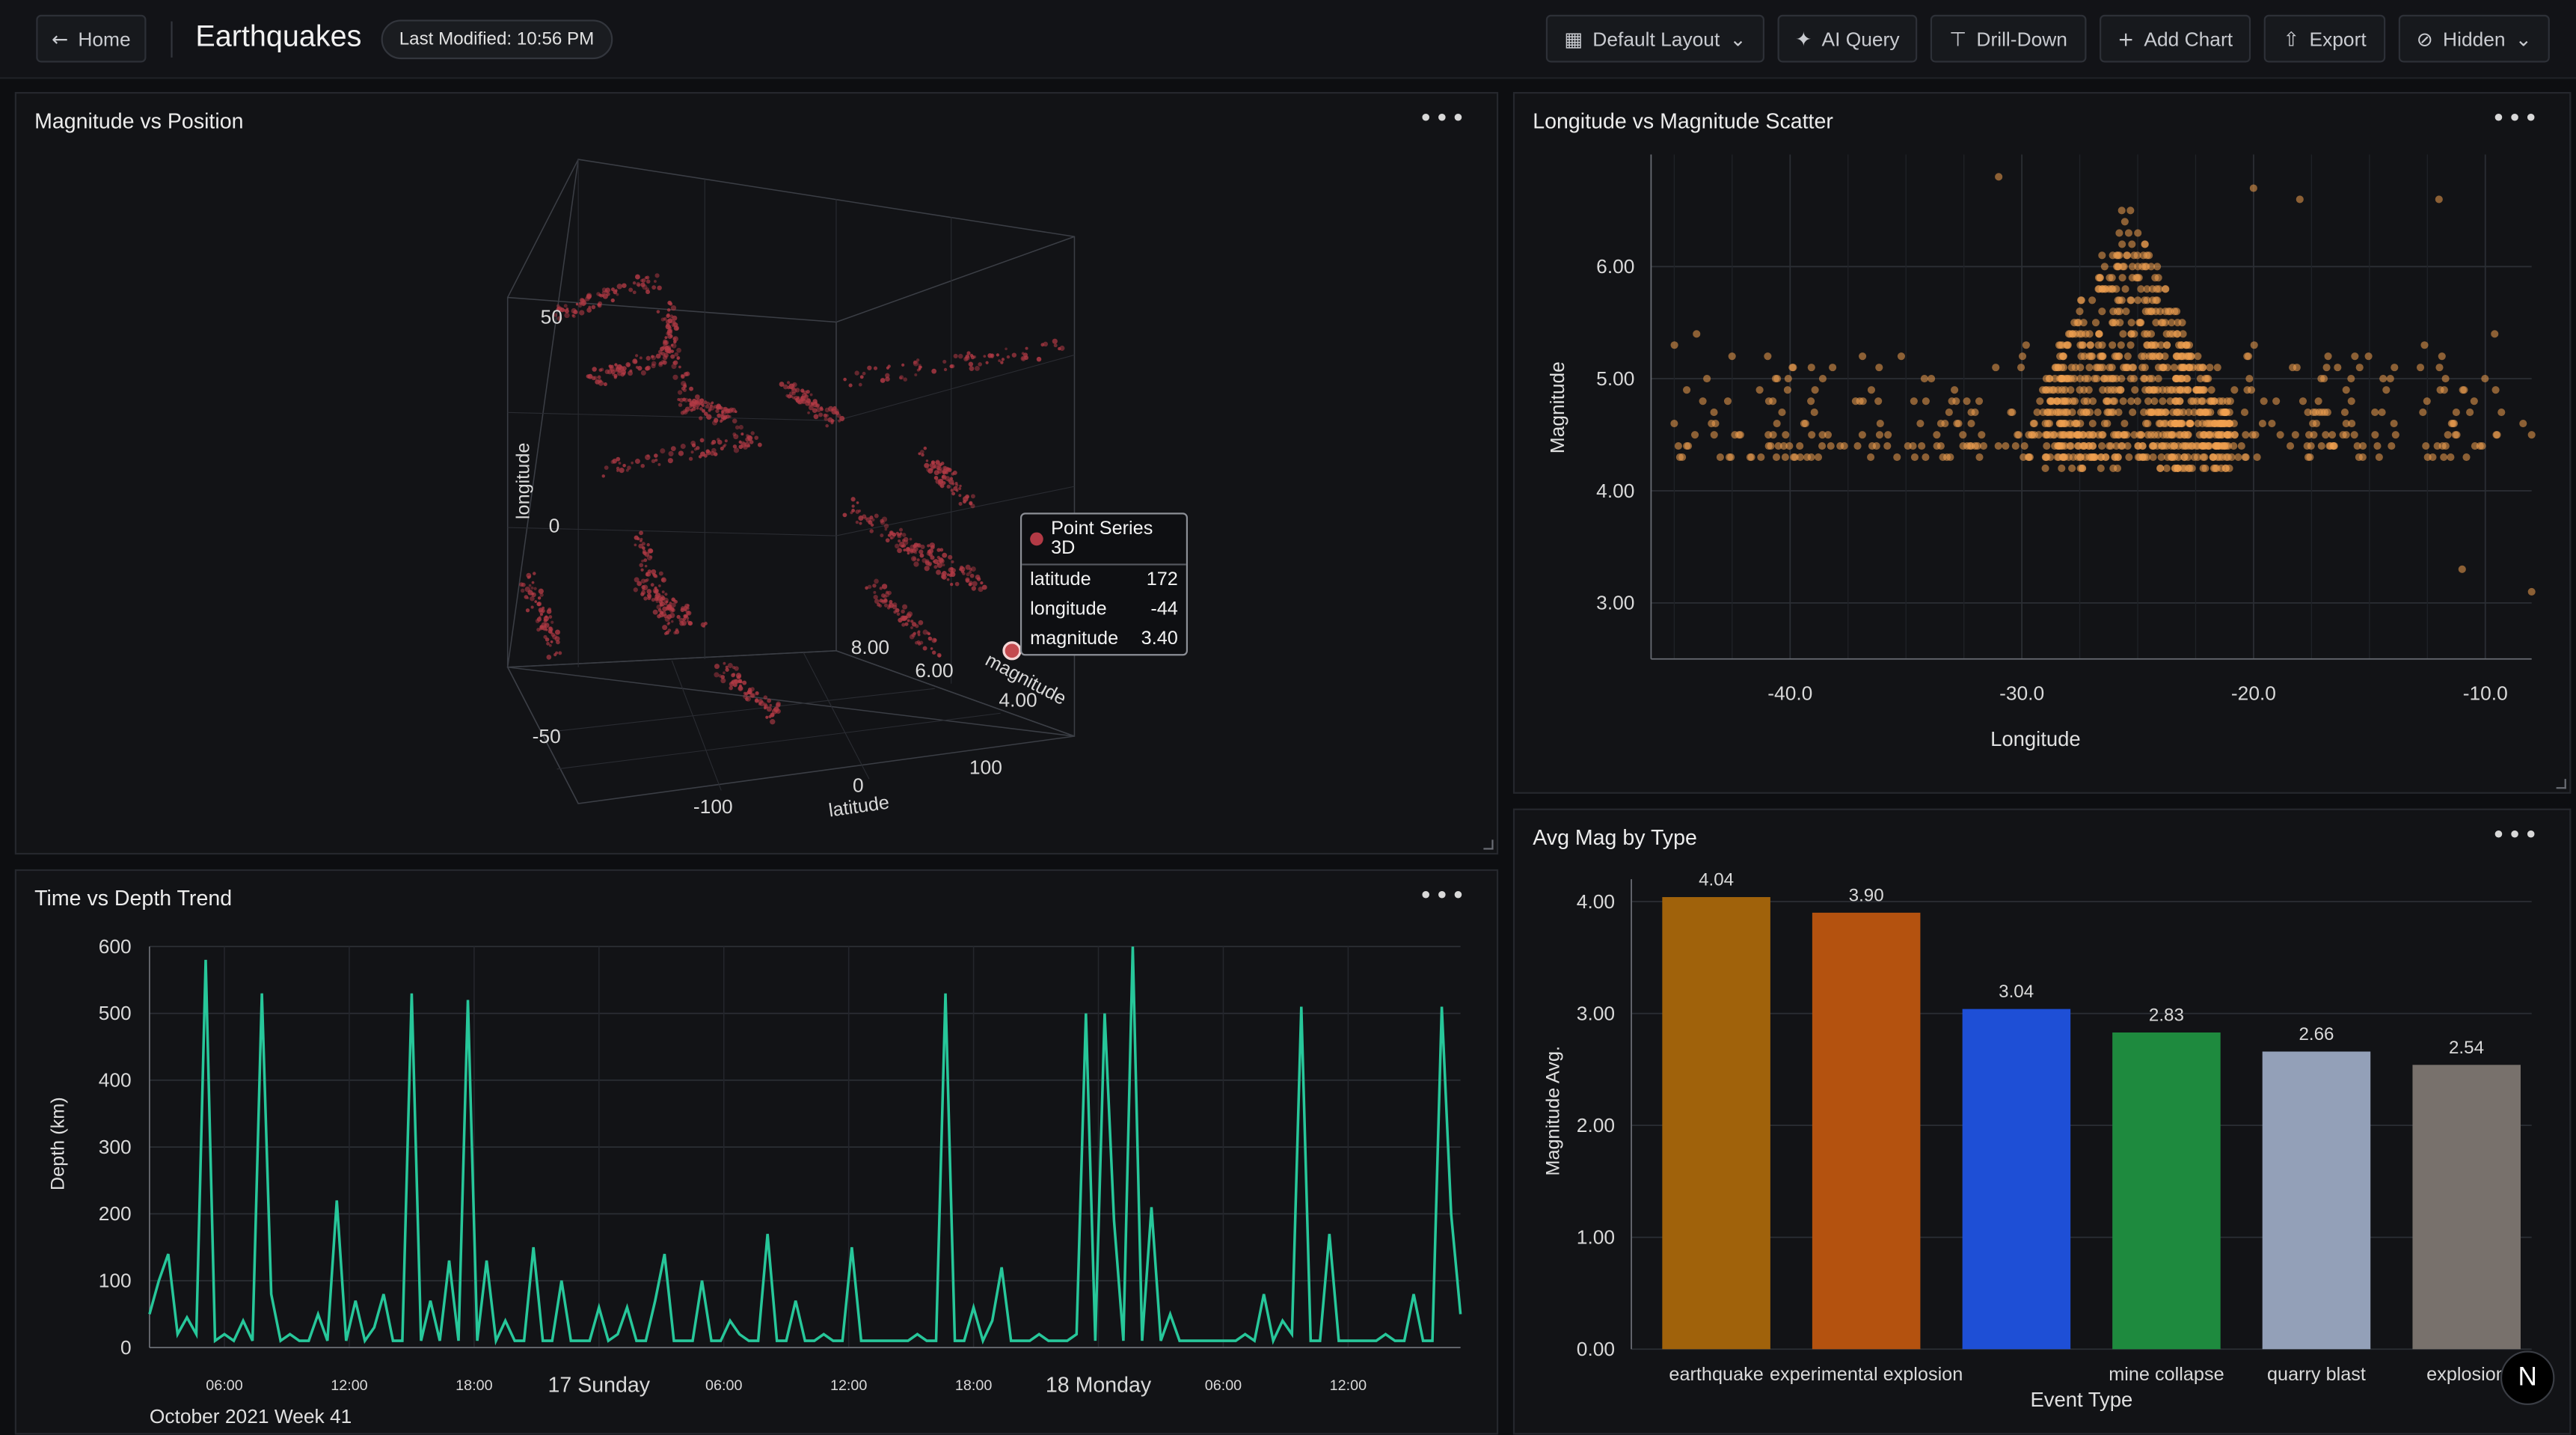  I want to click on hidden-dropdown: ⊘ Hidden ⌄, so click(2474, 38).